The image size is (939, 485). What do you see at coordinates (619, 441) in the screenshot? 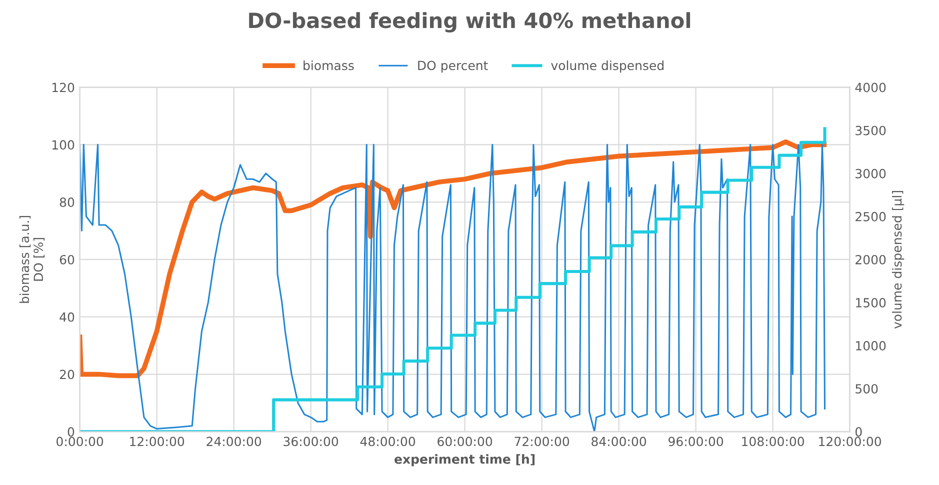
I see `x-tick-label: 84:00:00` at bounding box center [619, 441].